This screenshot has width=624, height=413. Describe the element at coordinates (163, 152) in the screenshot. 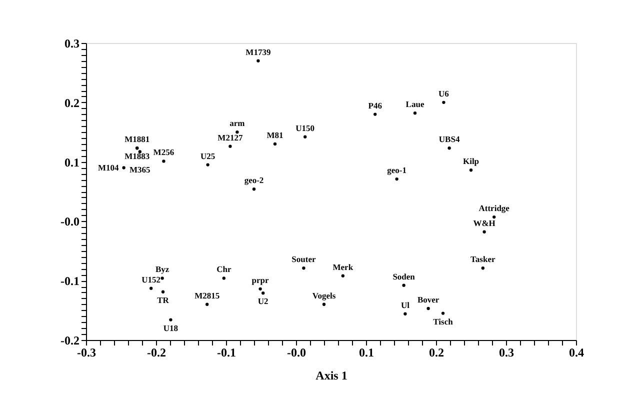

I see `data-label: M256` at that location.